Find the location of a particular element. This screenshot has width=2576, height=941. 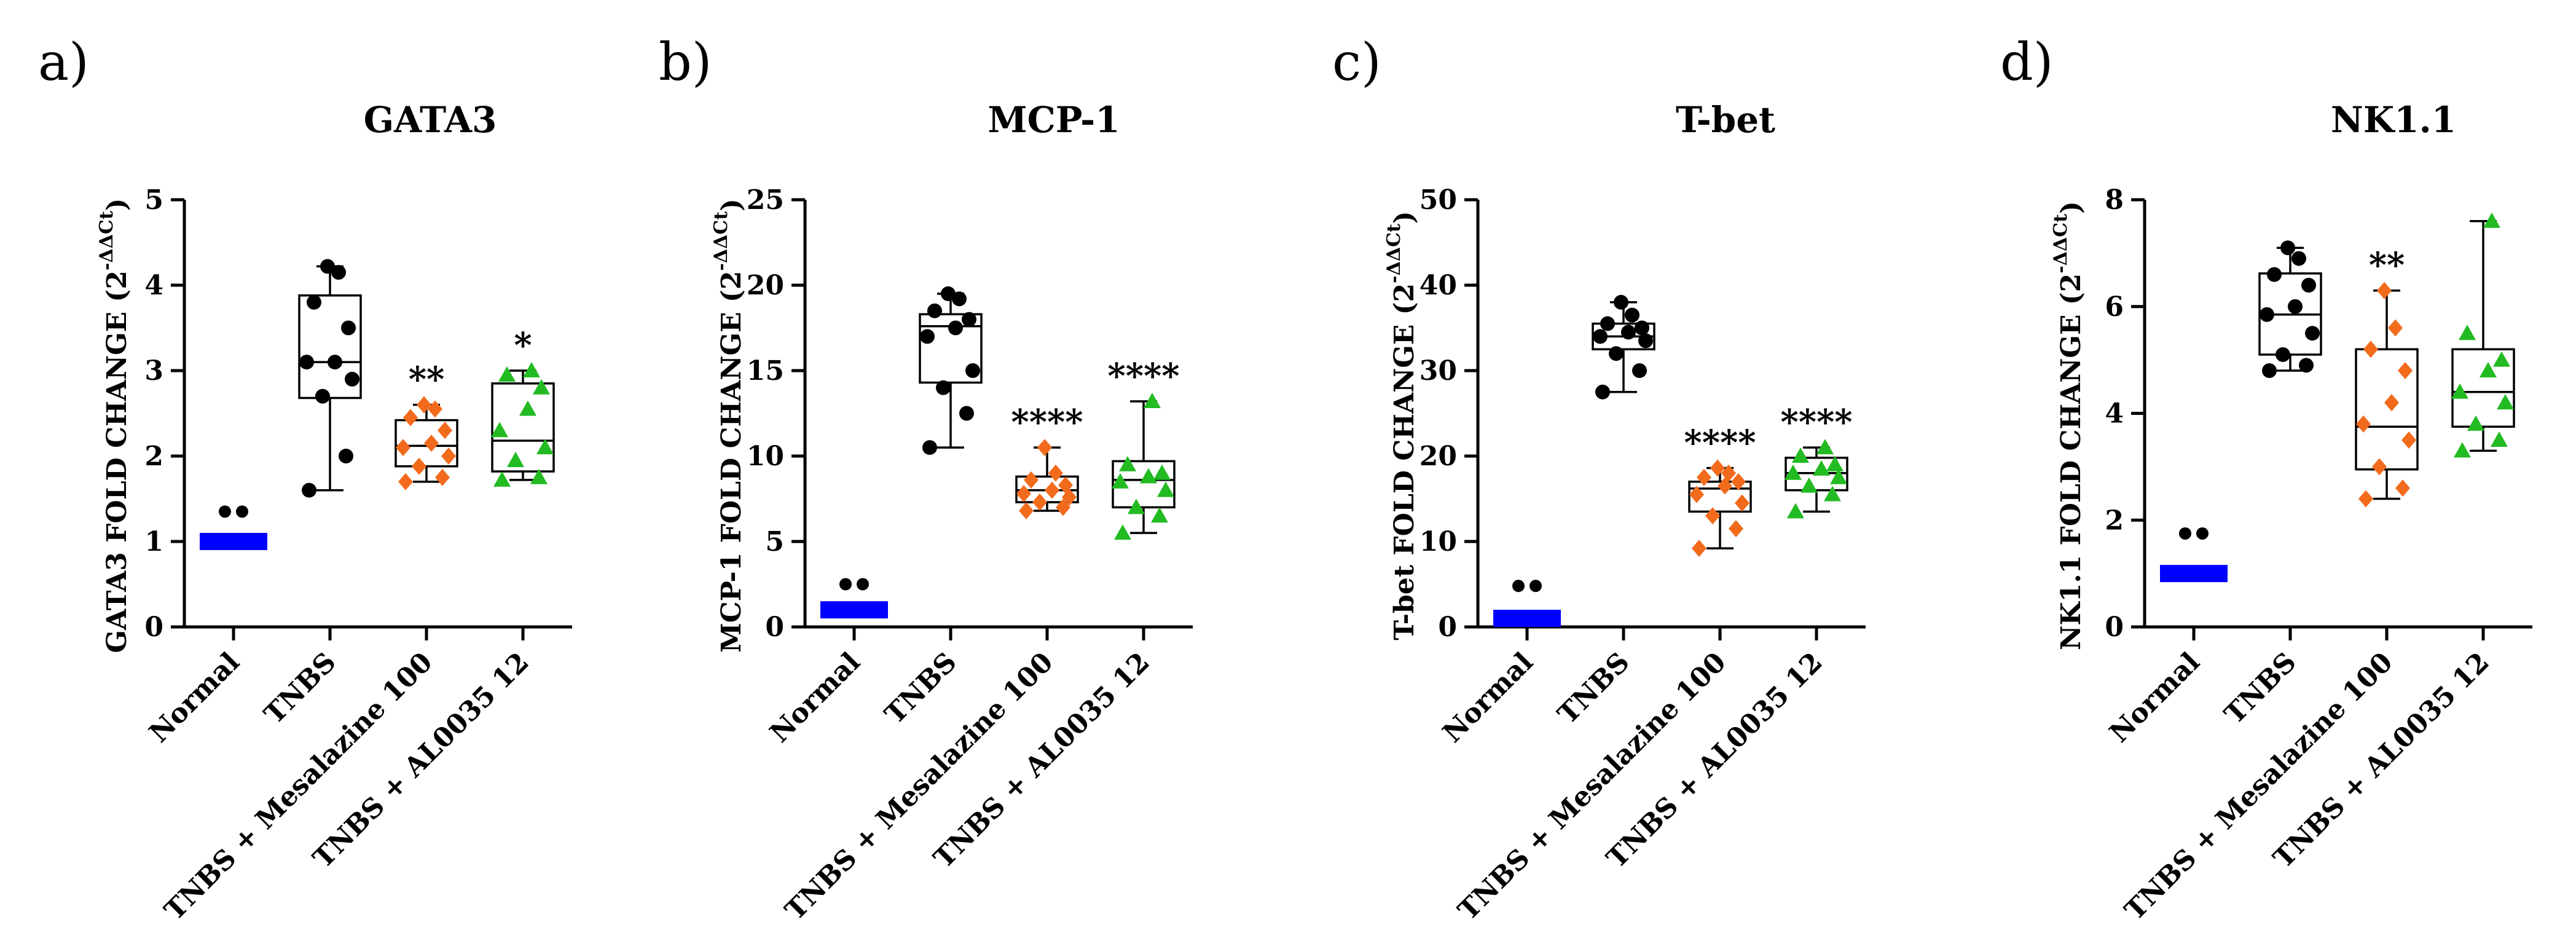

y-axis-label-main: MCP-1 FOLD CHANGE (2 is located at coordinates (731, 462).